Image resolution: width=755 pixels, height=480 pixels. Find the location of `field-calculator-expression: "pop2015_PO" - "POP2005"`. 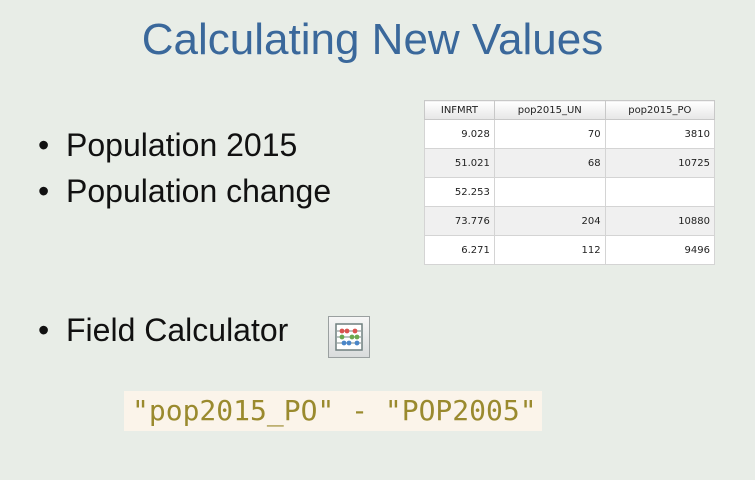

field-calculator-expression: "pop2015_PO" - "POP2005" is located at coordinates (333, 411).